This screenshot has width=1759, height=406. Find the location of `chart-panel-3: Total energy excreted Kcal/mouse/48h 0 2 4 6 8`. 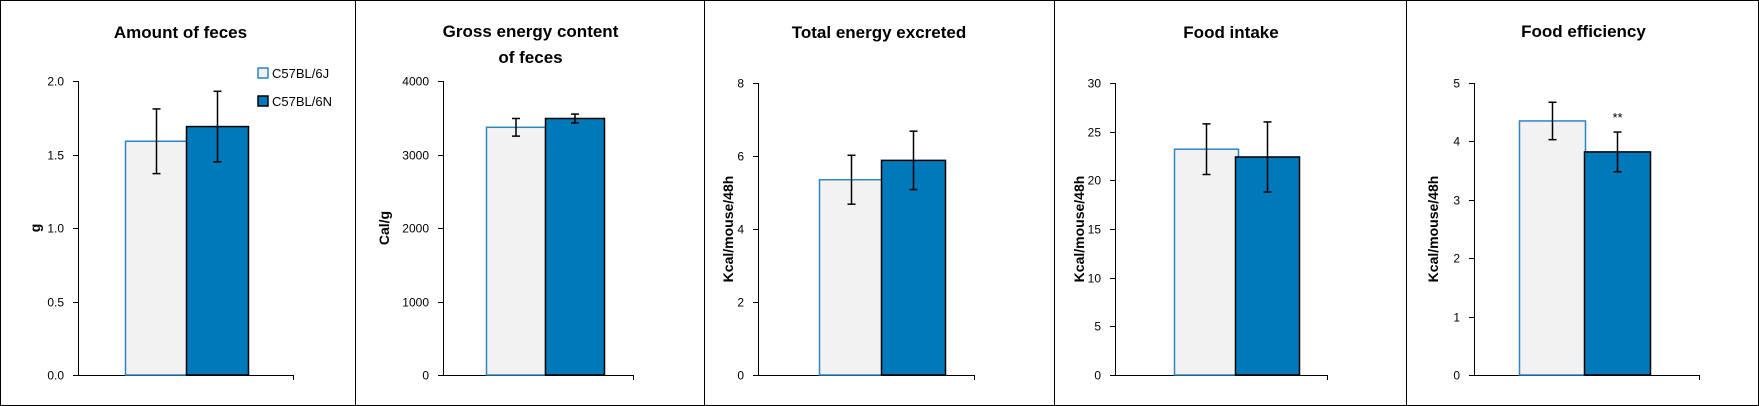

chart-panel-3: Total energy excreted Kcal/mouse/48h 0 2 4 6 8 is located at coordinates (847, 203).